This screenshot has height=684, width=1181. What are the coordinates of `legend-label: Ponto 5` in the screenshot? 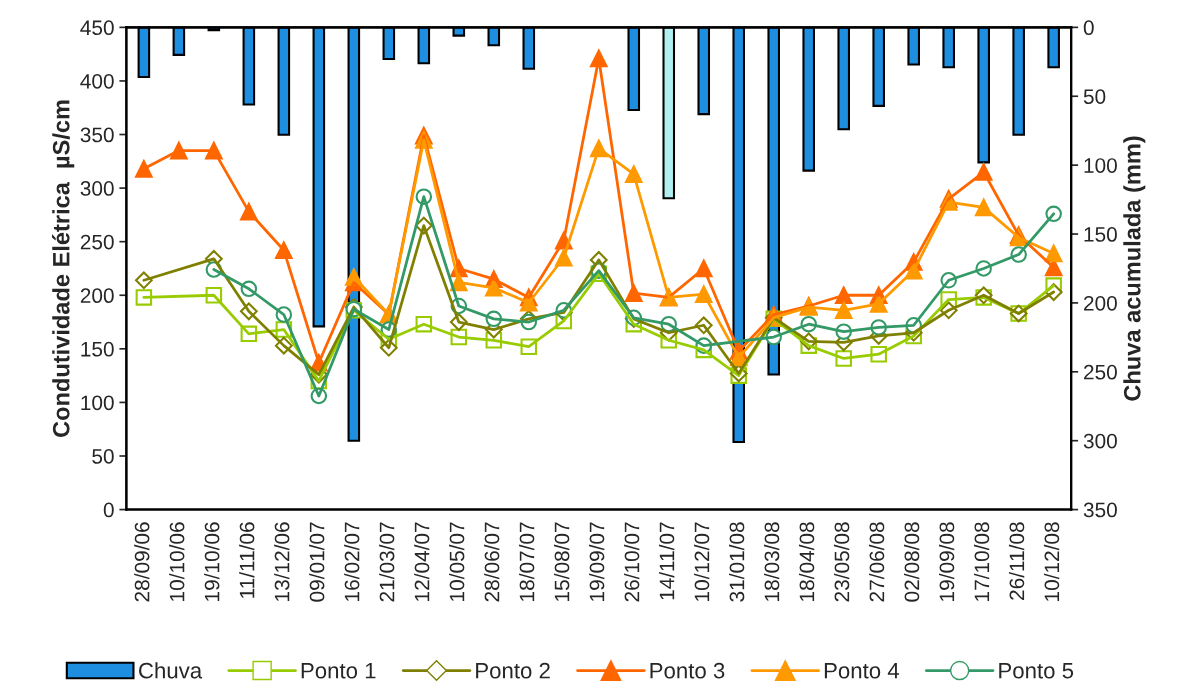 It's located at (1036, 671).